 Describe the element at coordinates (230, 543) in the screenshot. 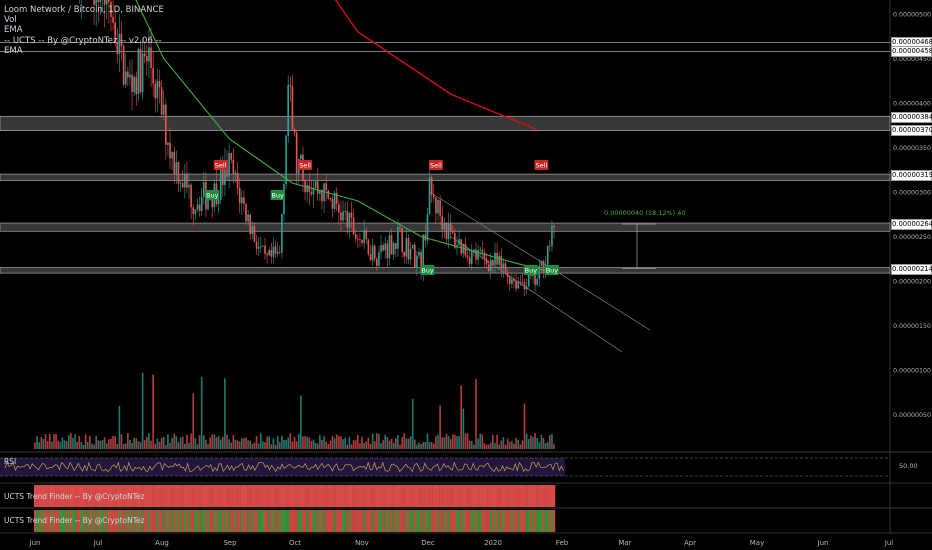

I see `x-tick-label: Sep` at that location.